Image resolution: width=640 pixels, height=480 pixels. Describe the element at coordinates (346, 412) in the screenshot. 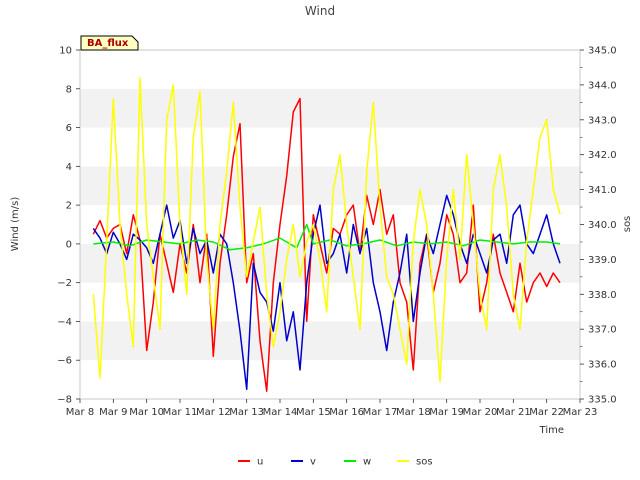

I see `x-tick-label: Mar 16` at that location.